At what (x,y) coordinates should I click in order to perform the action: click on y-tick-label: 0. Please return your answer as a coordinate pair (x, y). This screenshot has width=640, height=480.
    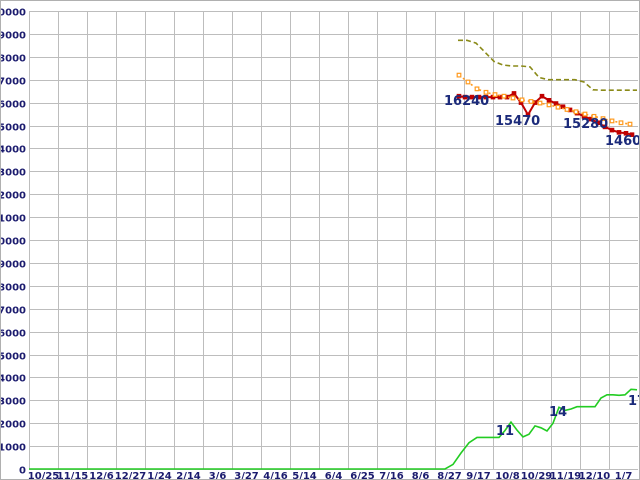
    Looking at the image, I should click on (22, 471).